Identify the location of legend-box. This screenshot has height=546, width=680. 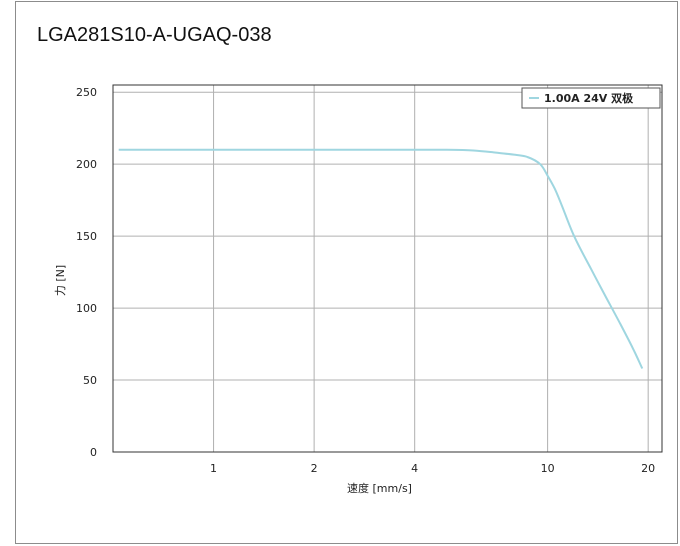
(591, 98).